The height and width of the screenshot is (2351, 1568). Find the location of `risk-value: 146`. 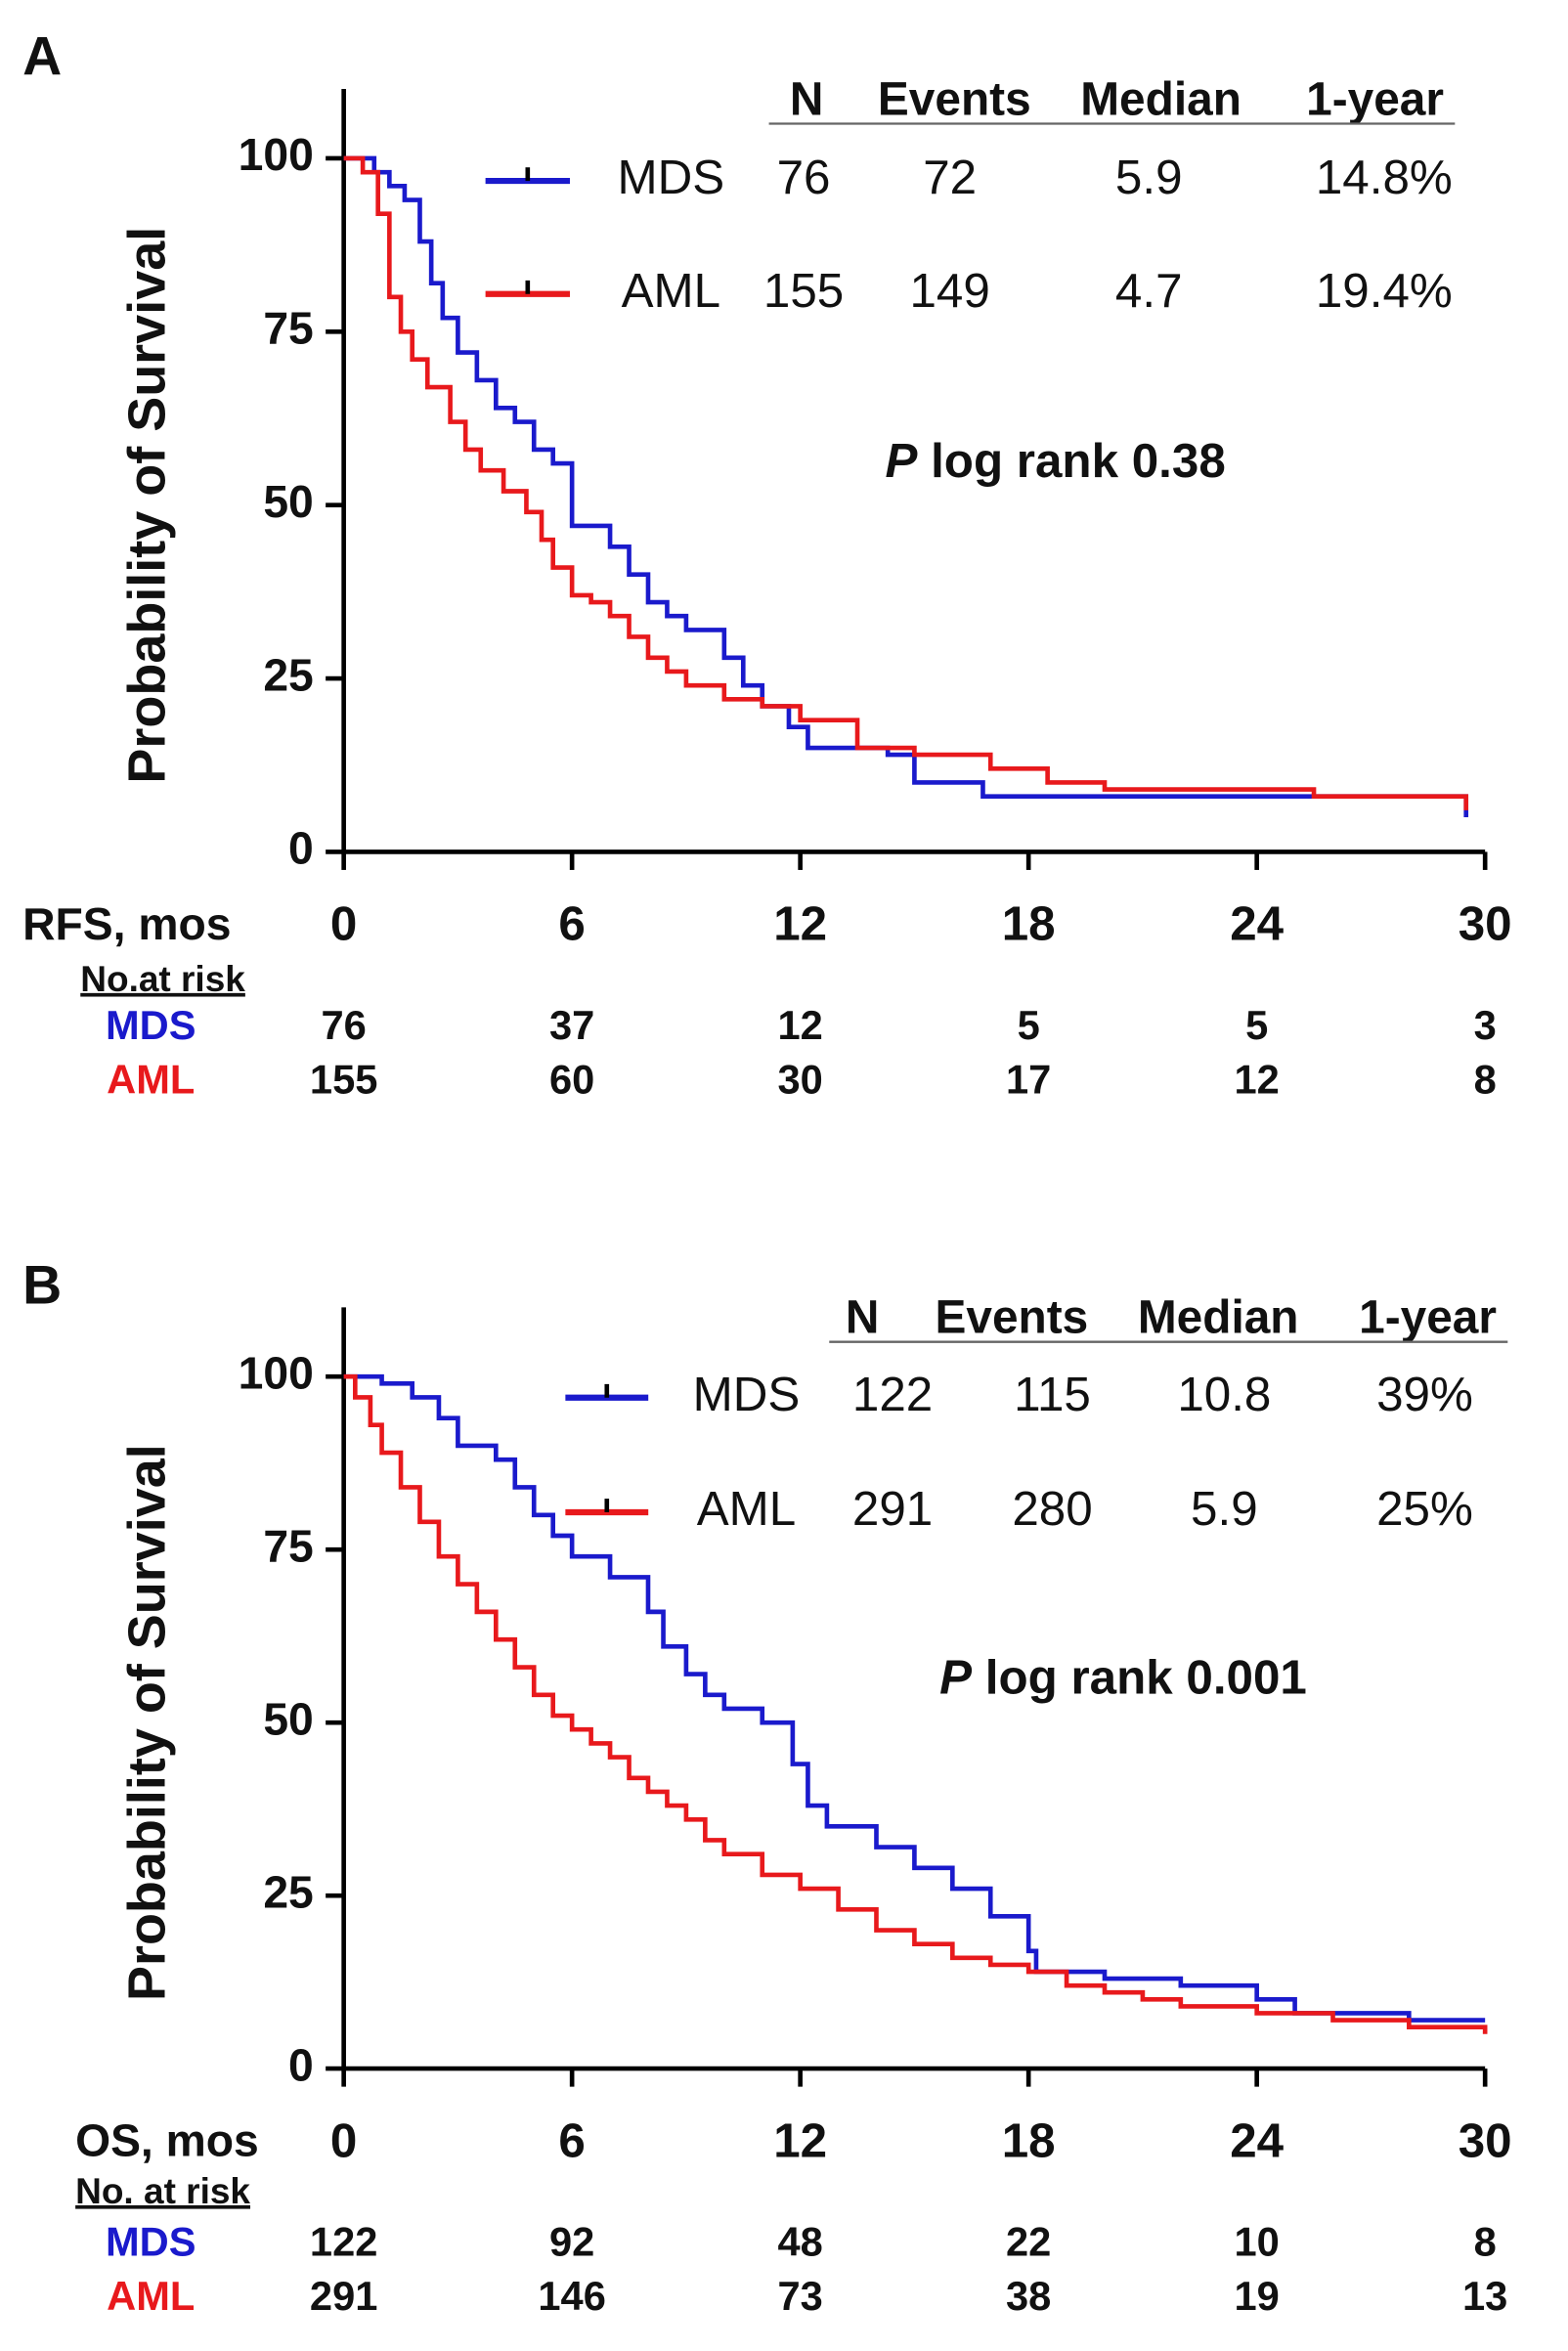

risk-value: 146 is located at coordinates (571, 2296).